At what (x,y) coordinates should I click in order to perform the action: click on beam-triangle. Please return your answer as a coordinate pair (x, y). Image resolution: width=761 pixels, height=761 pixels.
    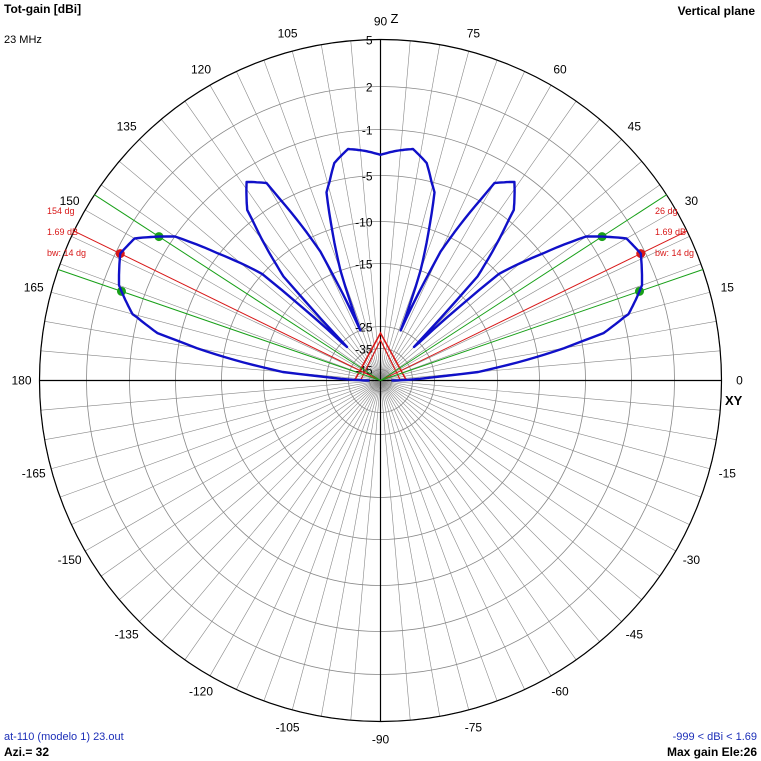
    Looking at the image, I should click on (380, 356).